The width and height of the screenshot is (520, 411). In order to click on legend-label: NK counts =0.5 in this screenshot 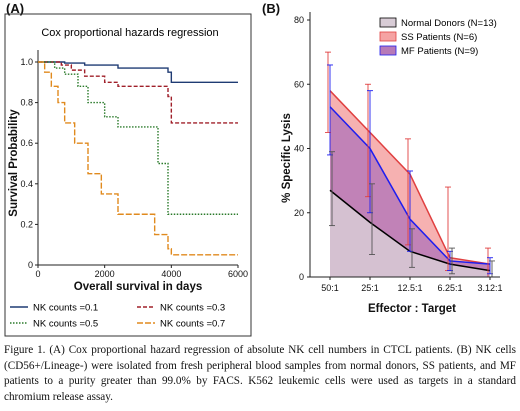, I will do `click(65, 324)`.